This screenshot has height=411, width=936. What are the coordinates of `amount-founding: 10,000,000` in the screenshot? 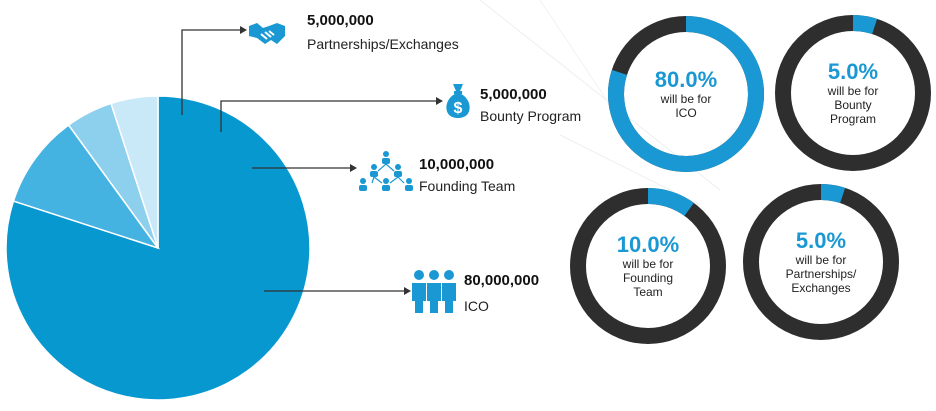 It's located at (457, 164).